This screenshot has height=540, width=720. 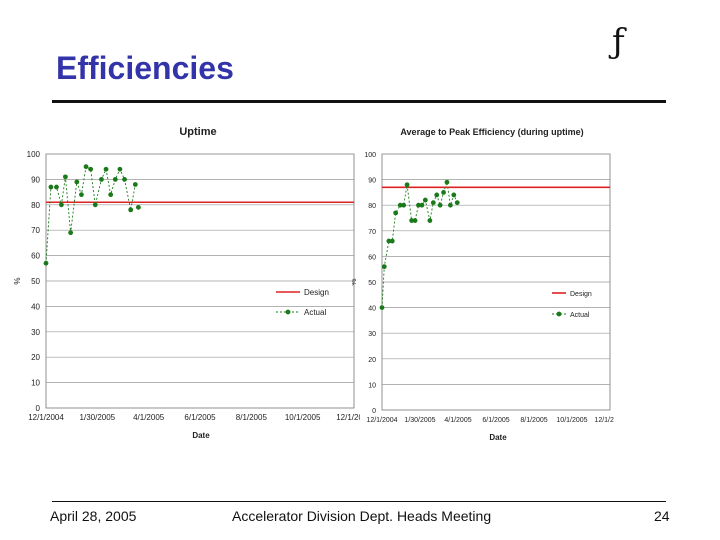 What do you see at coordinates (618, 42) in the screenshot?
I see `fermilab-logo-icon: ƒ` at bounding box center [618, 42].